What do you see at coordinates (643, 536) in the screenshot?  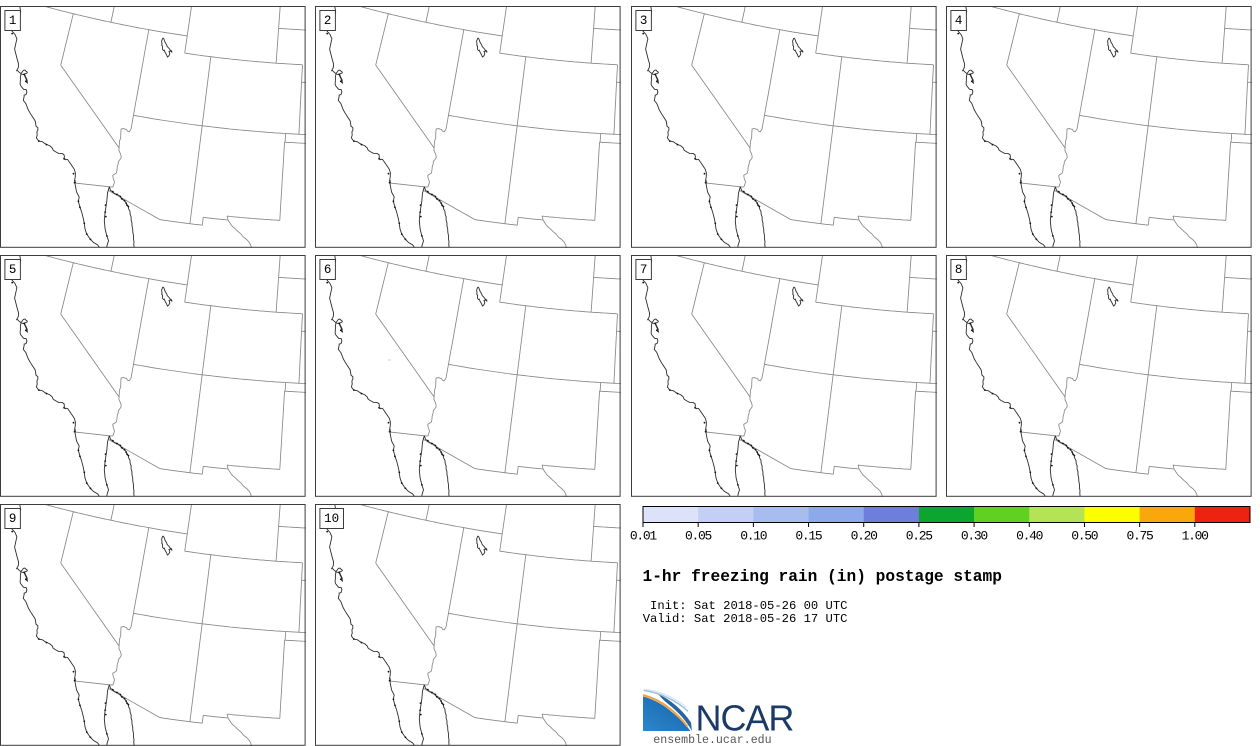 I see `svg-text: 0.01` at bounding box center [643, 536].